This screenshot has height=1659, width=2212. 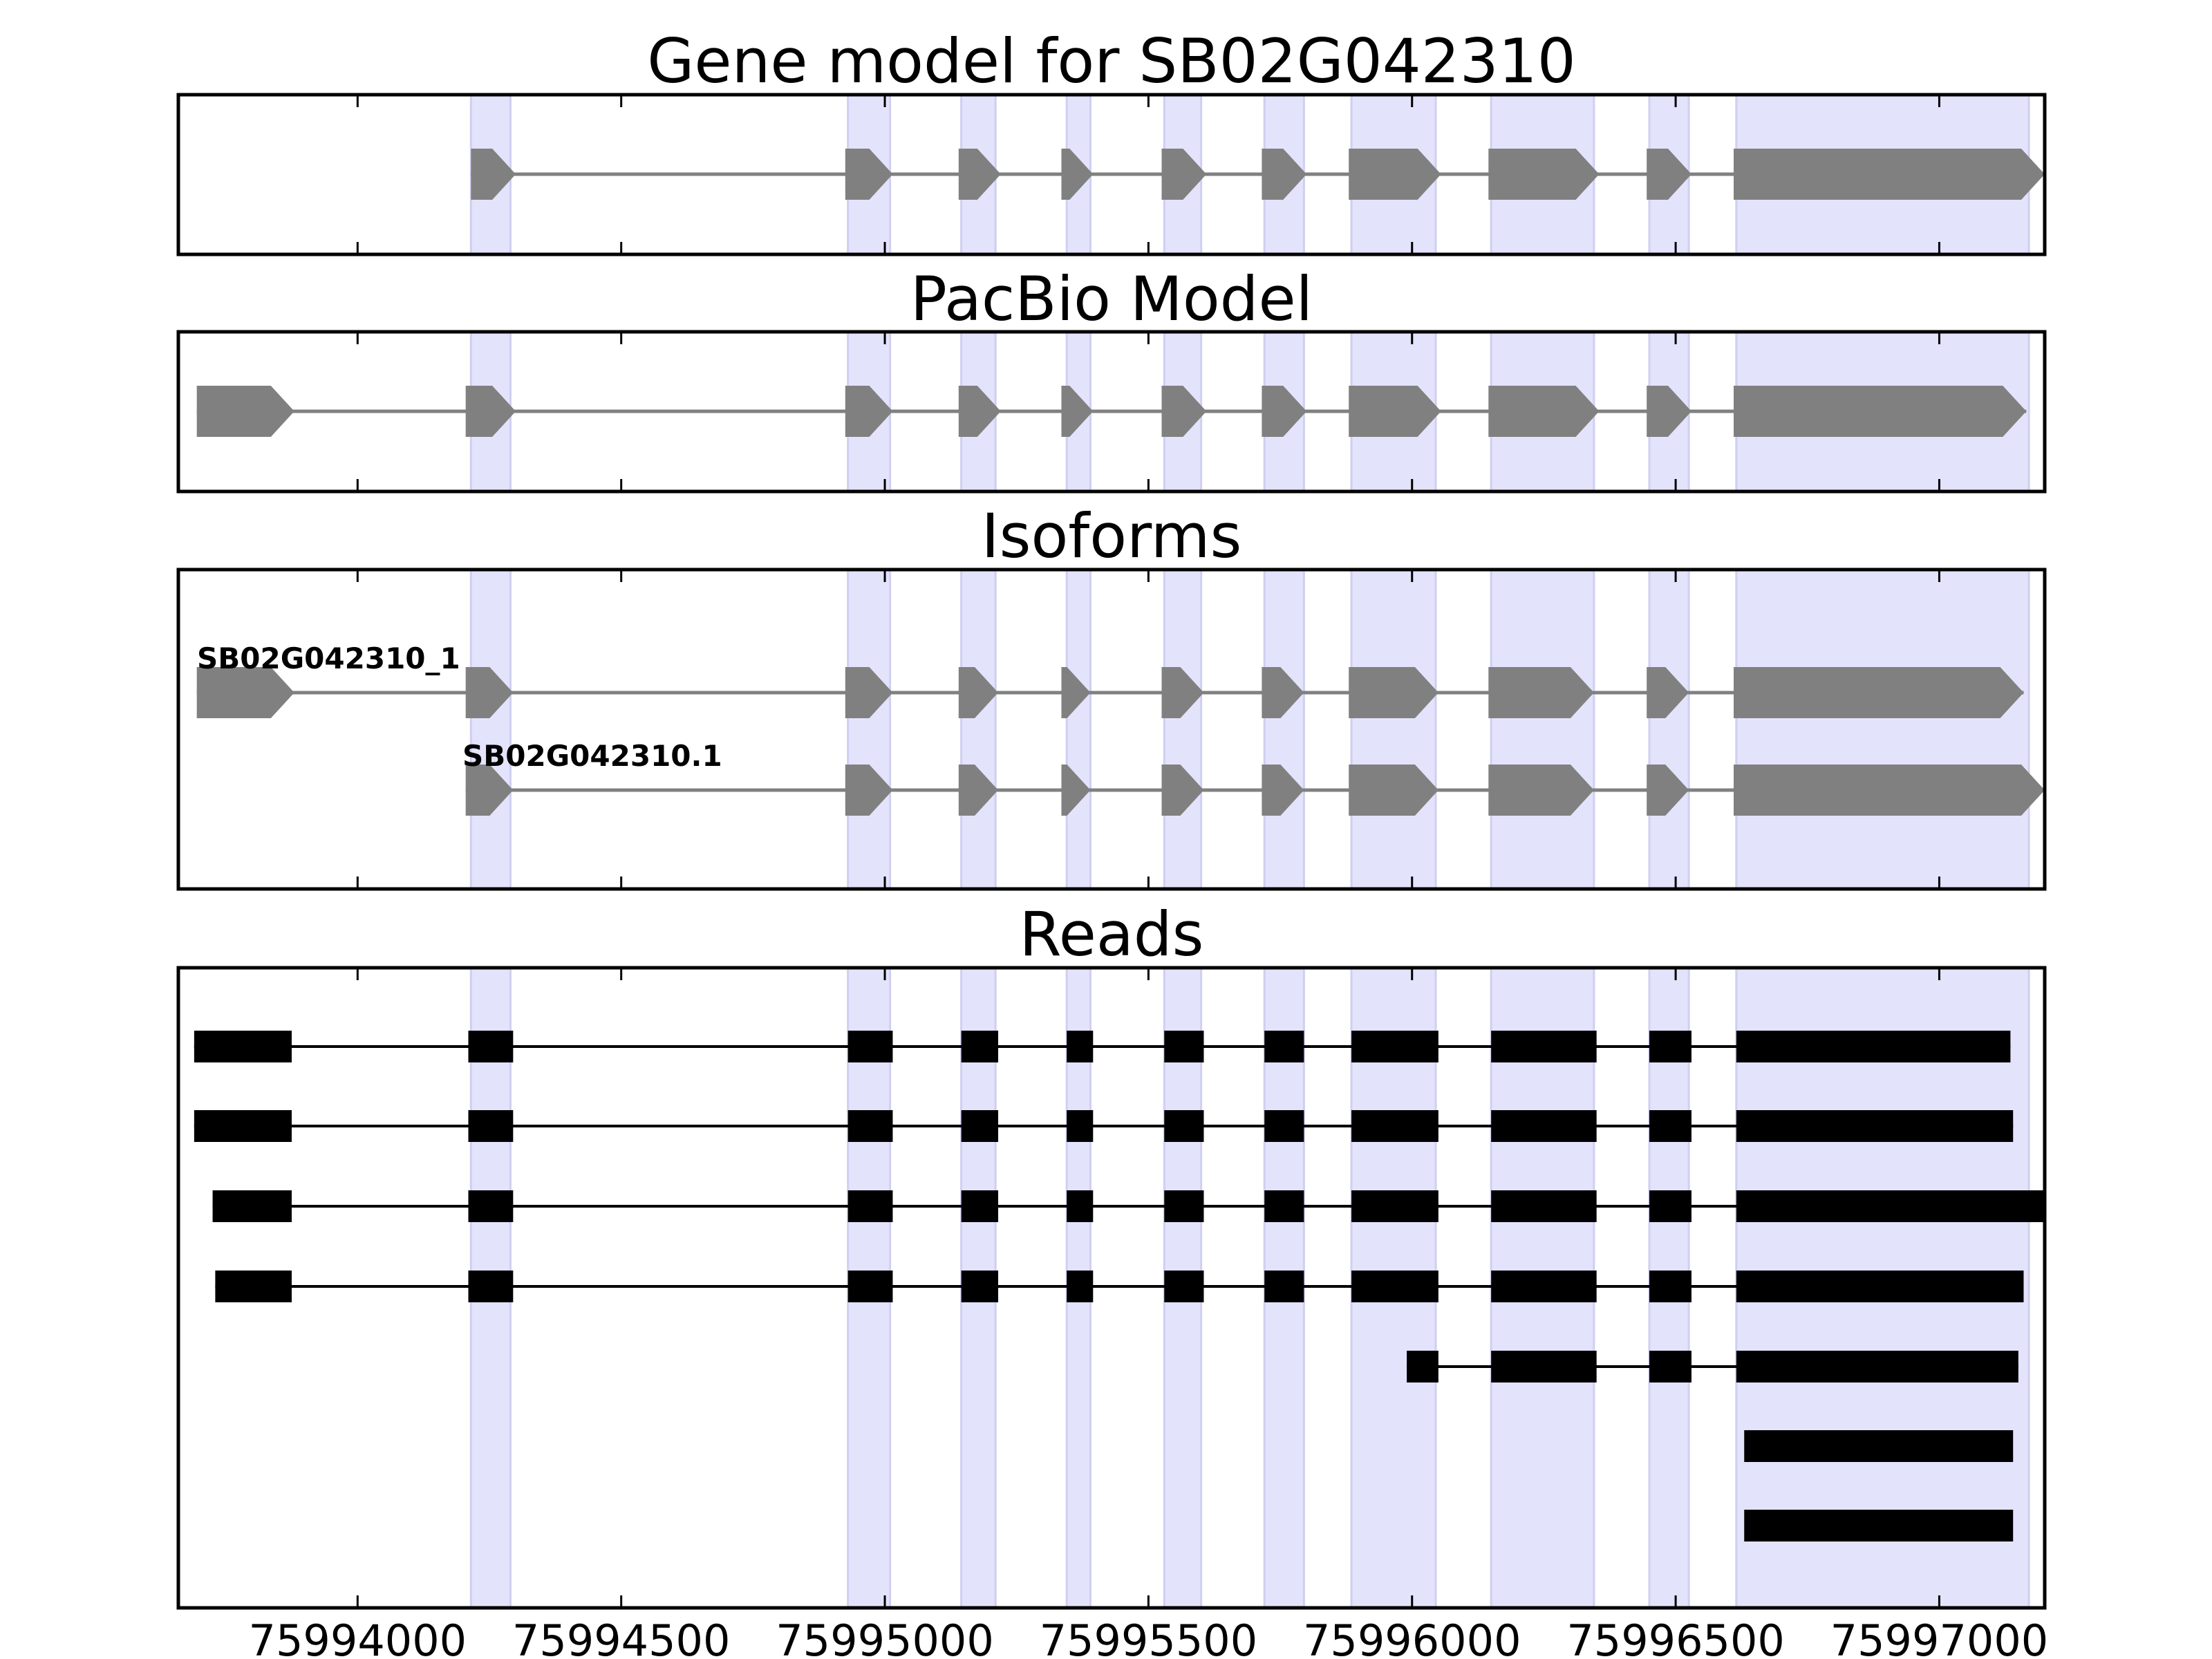 What do you see at coordinates (1412, 1637) in the screenshot?
I see `x-tick-label: 75996000` at bounding box center [1412, 1637].